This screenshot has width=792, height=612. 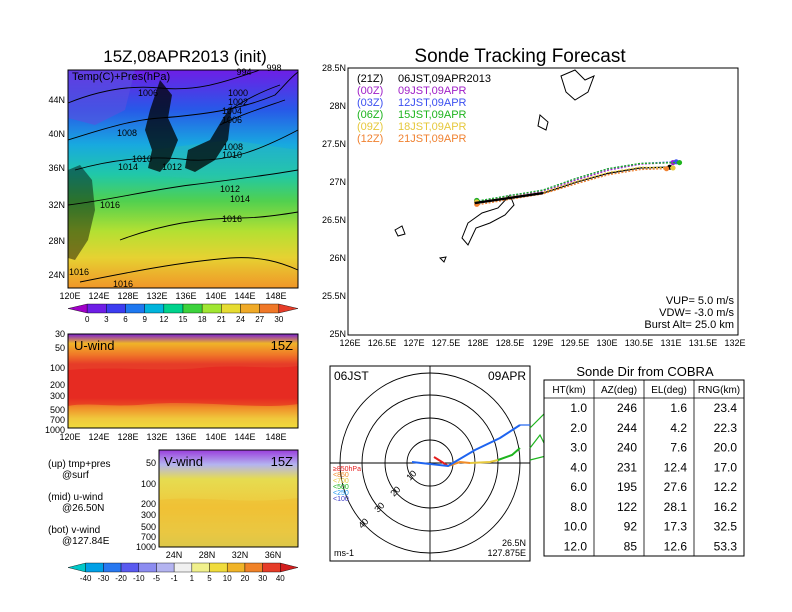 I want to click on isobar-label: 998, so click(x=273, y=68).